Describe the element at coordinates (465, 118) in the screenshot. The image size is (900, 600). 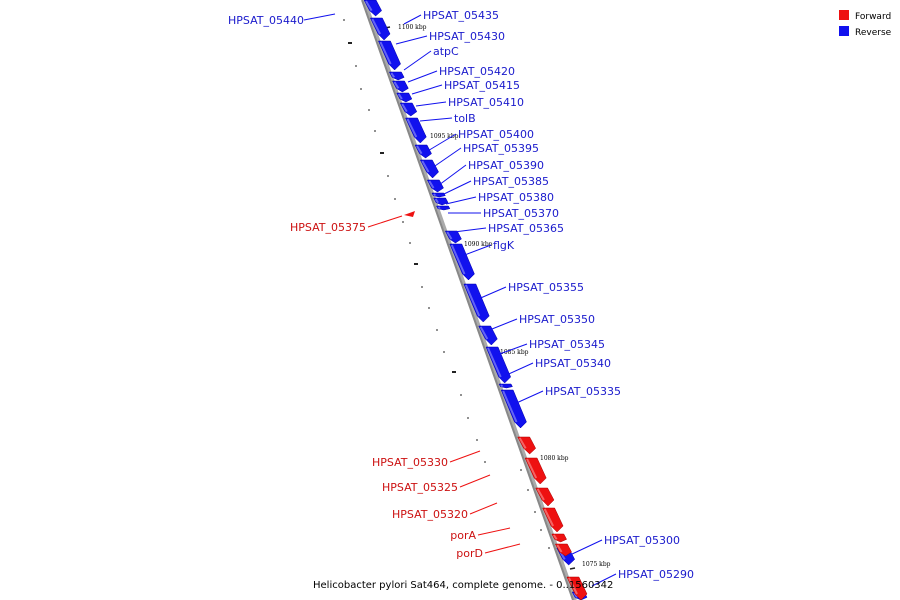
I see `reverse-gene-label: tolB` at that location.